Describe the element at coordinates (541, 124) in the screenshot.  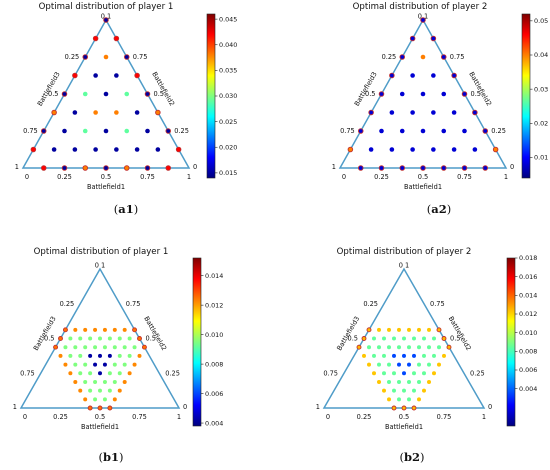
I see `colorbar-tick-label: 0.02` at that location.